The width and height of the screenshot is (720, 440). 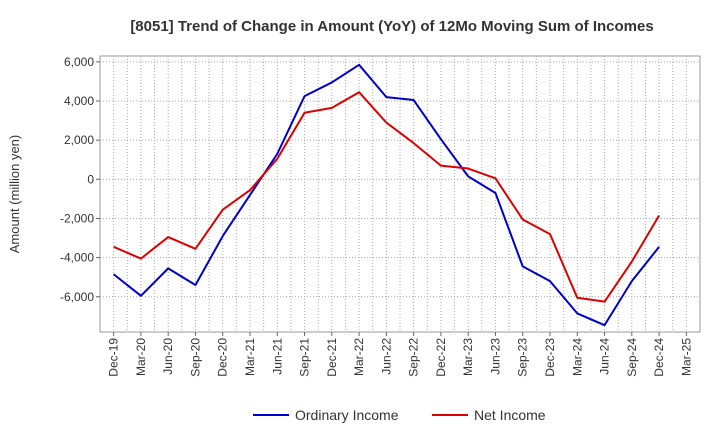 I want to click on x-tick-label: Mar-21, so click(x=250, y=357).